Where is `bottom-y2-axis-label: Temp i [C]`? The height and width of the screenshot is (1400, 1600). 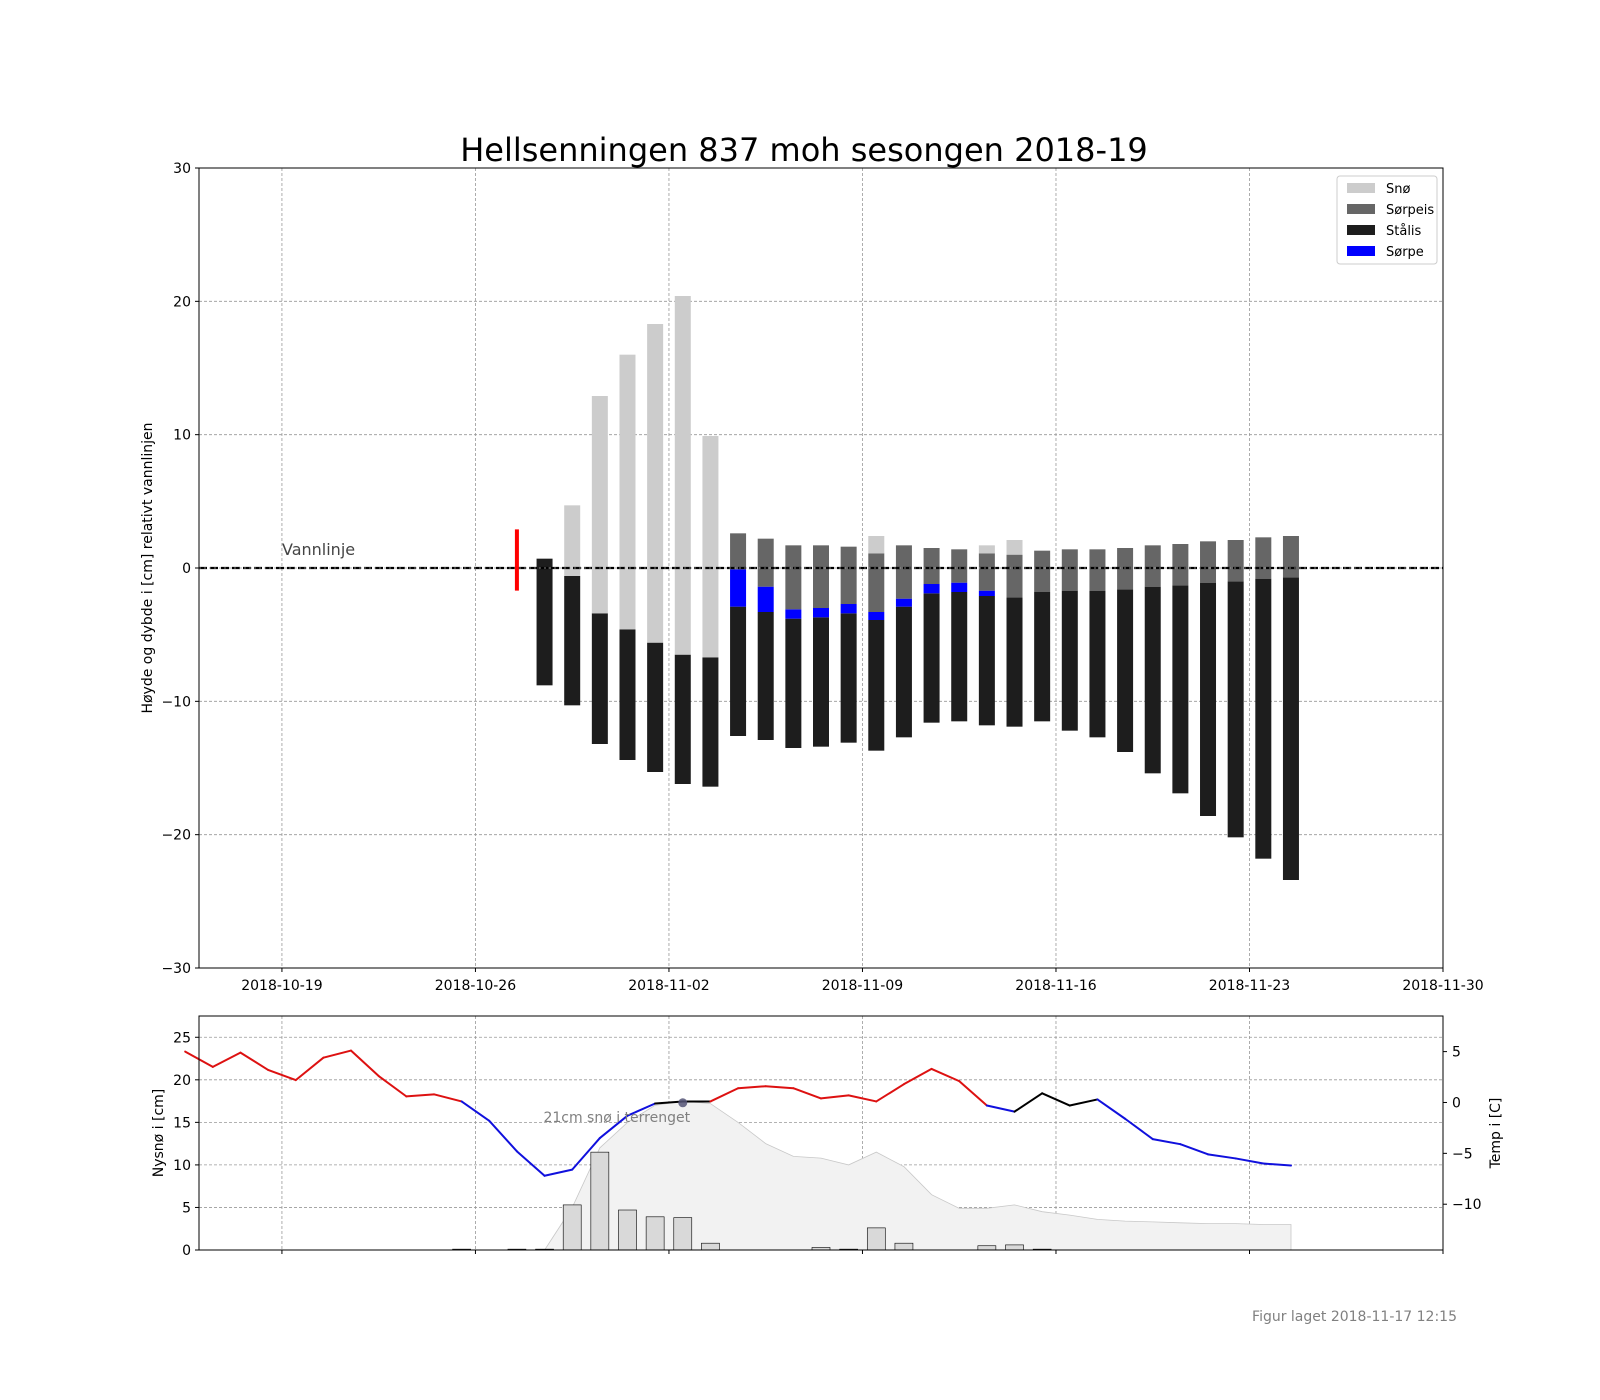
bottom-y2-axis-label: Temp i [C] is located at coordinates (1496, 1134).